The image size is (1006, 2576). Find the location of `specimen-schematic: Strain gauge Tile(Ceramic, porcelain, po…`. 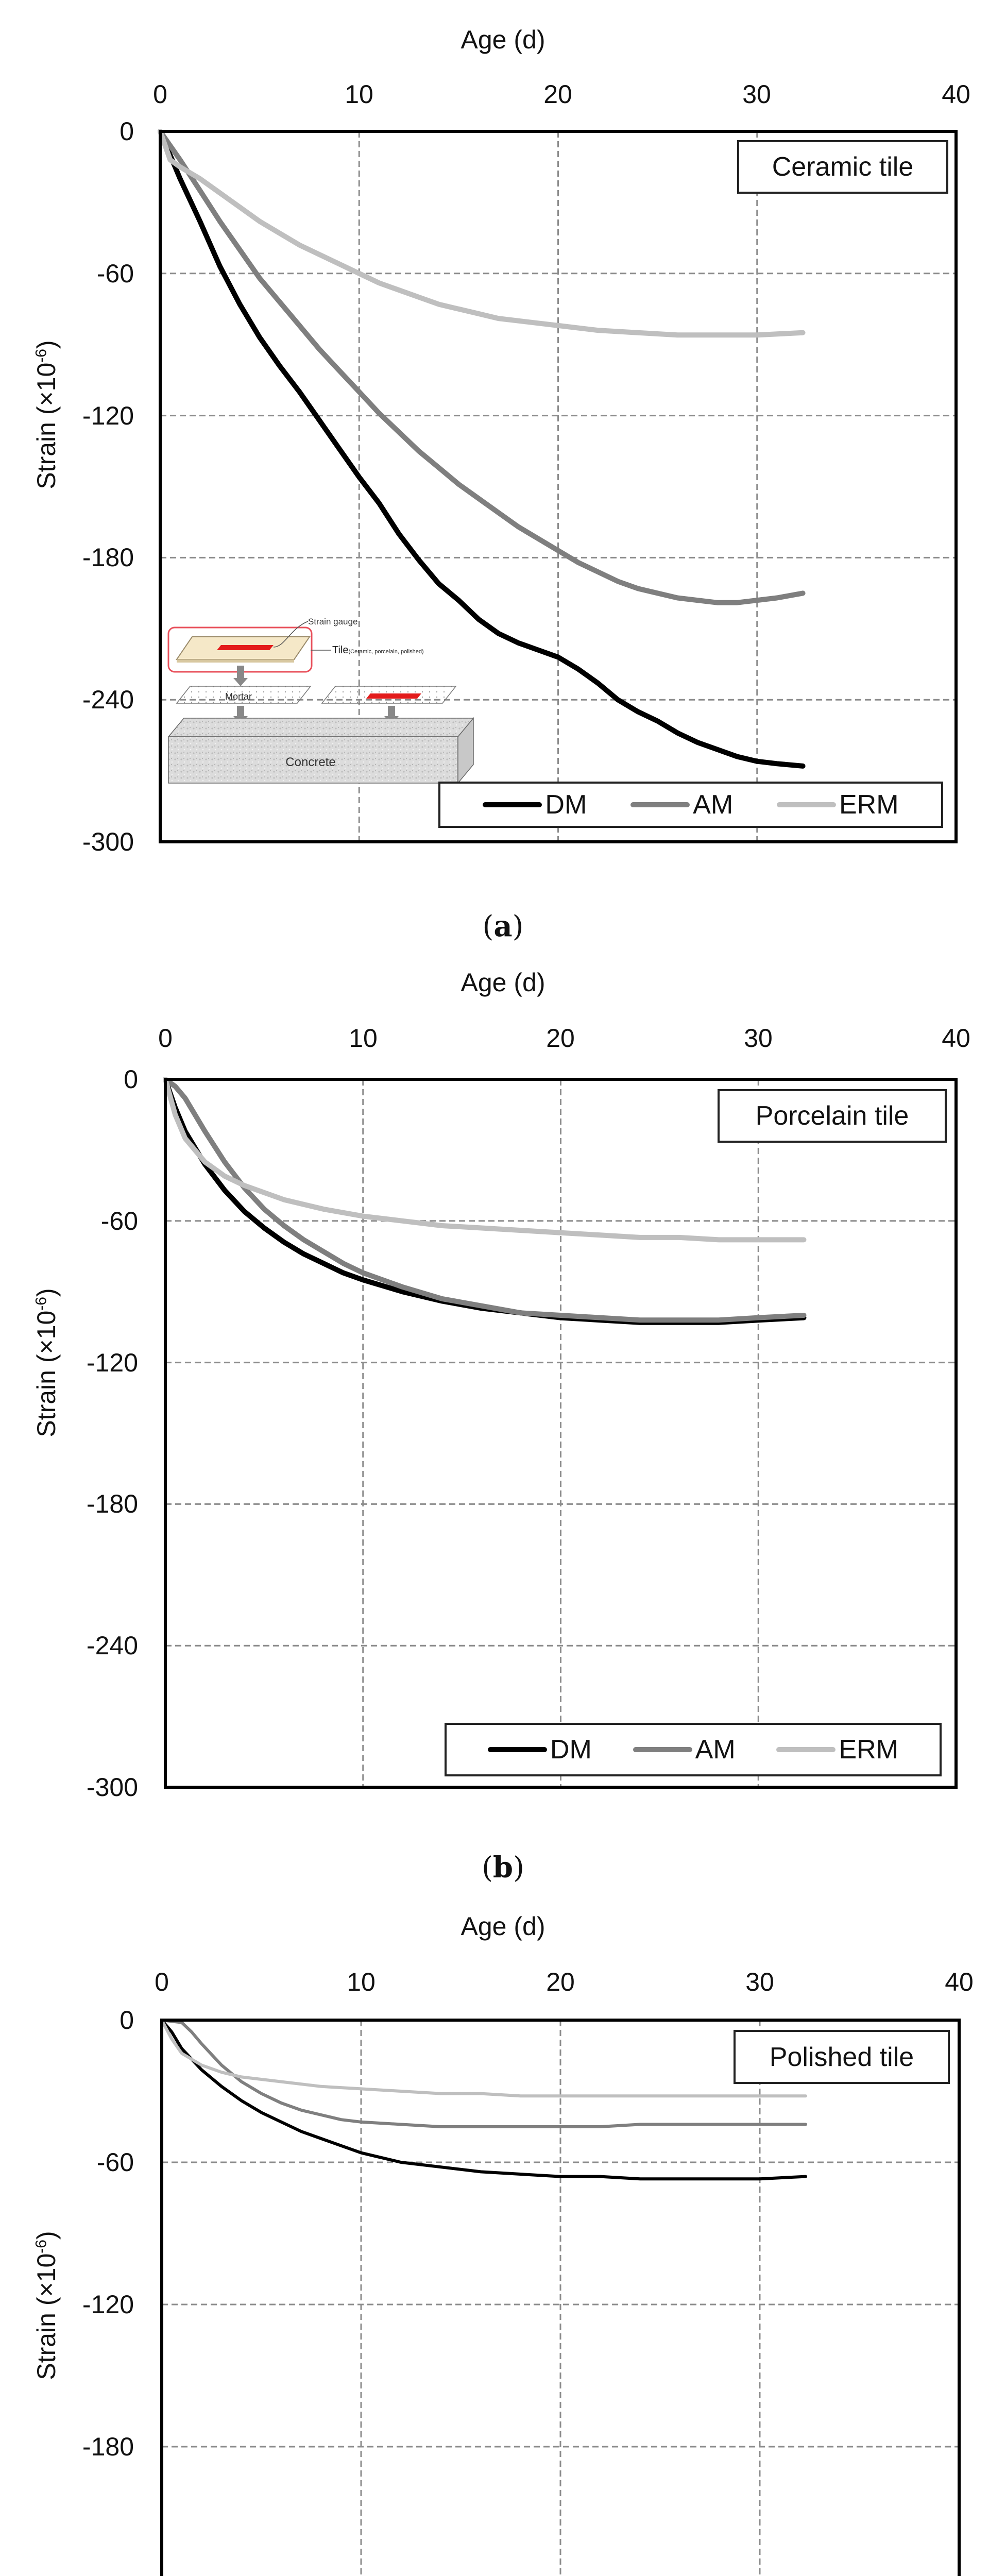

specimen-schematic: Strain gauge Tile(Ceramic, porcelain, po… is located at coordinates (321, 701).